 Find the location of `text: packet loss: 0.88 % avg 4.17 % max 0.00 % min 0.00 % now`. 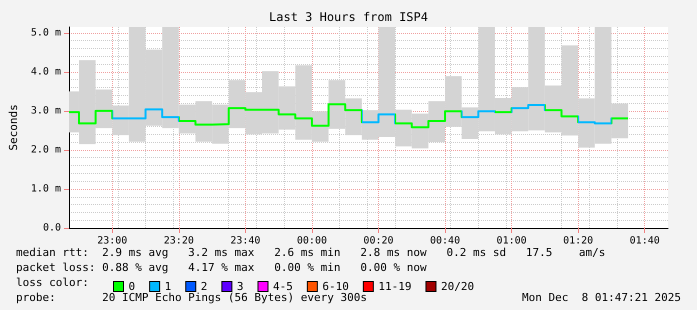

text: packet loss: 0.88 % avg 4.17 % max 0.00 % min 0.00 % now is located at coordinates (221, 267).